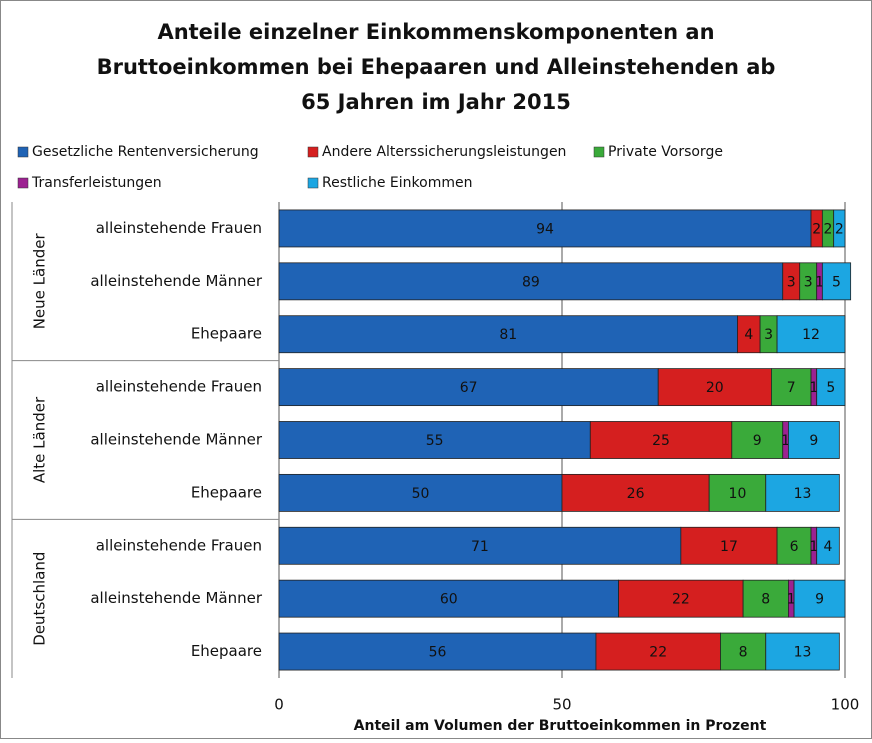 The width and height of the screenshot is (872, 743). Describe the element at coordinates (279, 705) in the screenshot. I see `x-tick-label: 0` at that location.